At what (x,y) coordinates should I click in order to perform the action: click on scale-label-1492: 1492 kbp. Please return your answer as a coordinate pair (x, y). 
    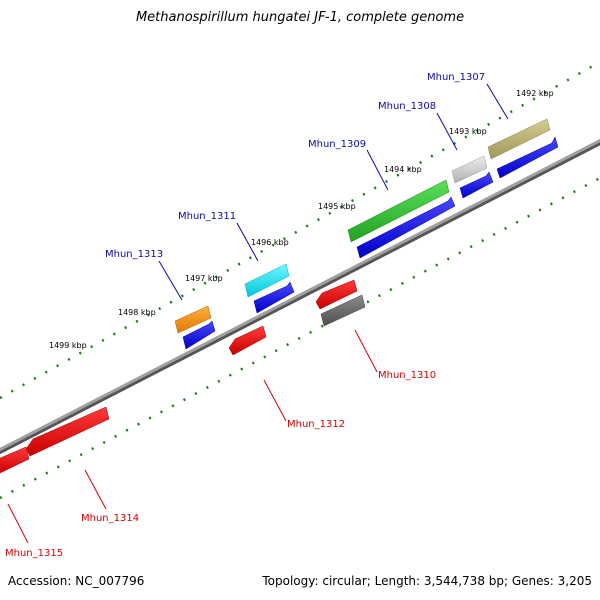
    Looking at the image, I should click on (535, 93).